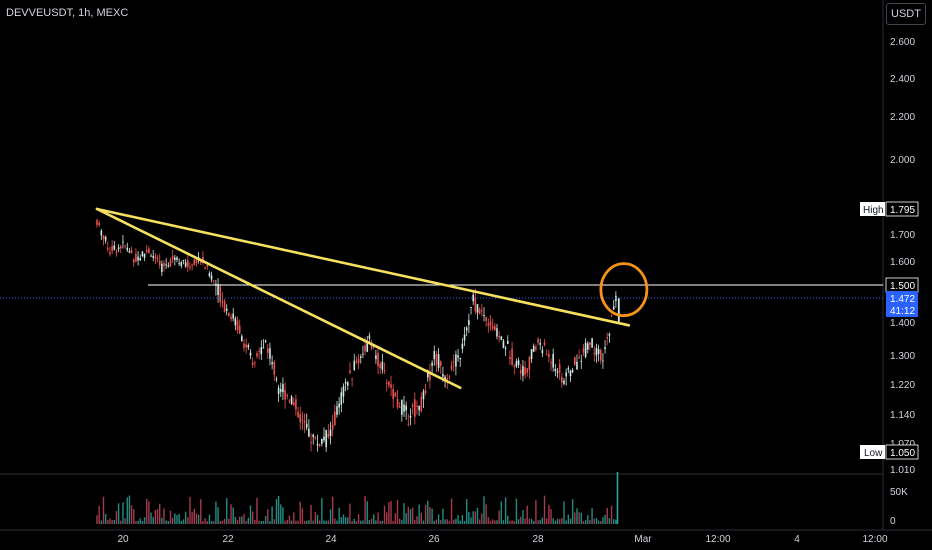 This screenshot has height=550, width=932. What do you see at coordinates (902, 209) in the screenshot?
I see `high-value-border` at bounding box center [902, 209].